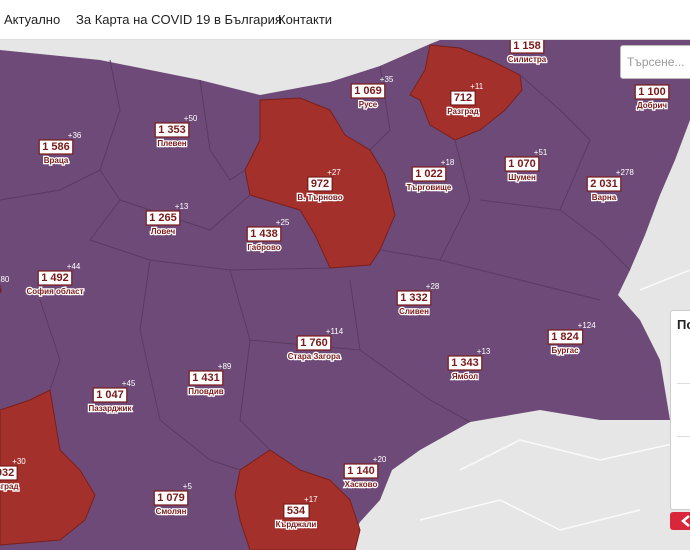 The height and width of the screenshot is (550, 690). I want to click on region-name: Габрово, so click(263, 247).